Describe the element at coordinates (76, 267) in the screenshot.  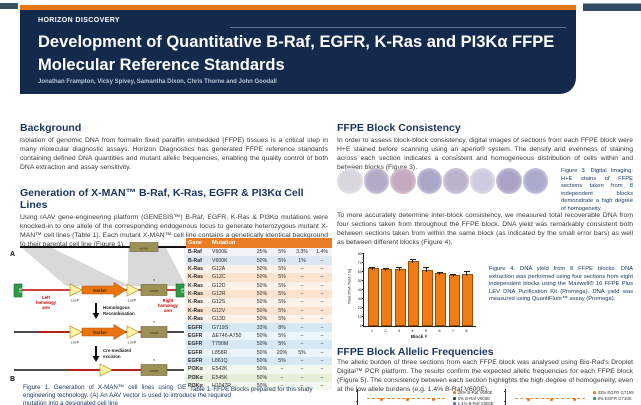
I see `homology-shade-left` at that location.